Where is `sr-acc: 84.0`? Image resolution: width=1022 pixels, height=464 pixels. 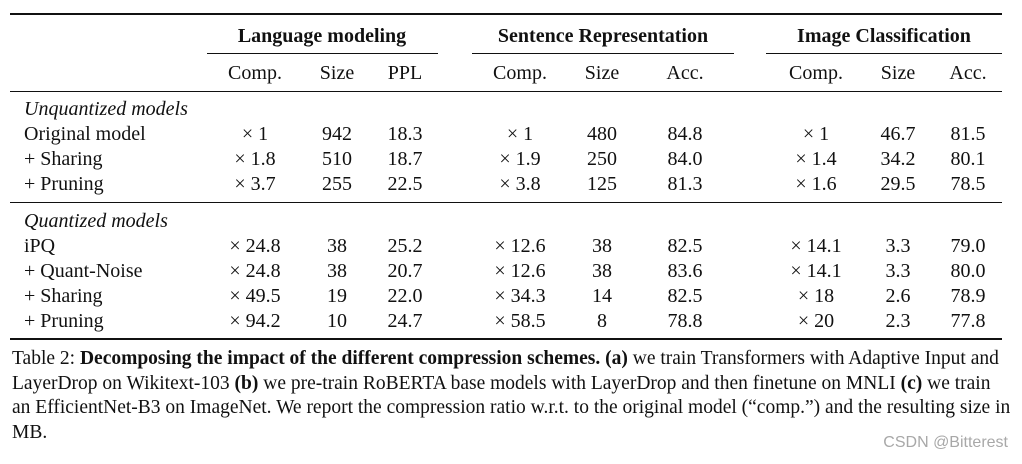
sr-acc: 84.0 is located at coordinates (685, 159).